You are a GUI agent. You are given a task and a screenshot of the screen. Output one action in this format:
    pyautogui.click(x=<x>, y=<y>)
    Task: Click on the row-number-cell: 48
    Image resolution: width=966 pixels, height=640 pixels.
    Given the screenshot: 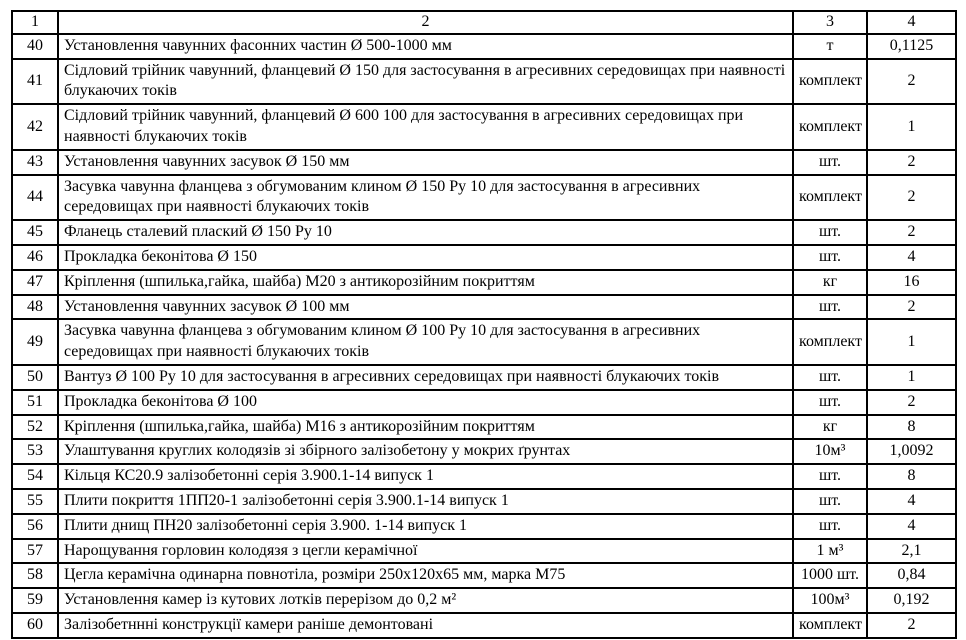 What is the action you would take?
    pyautogui.click(x=35, y=307)
    